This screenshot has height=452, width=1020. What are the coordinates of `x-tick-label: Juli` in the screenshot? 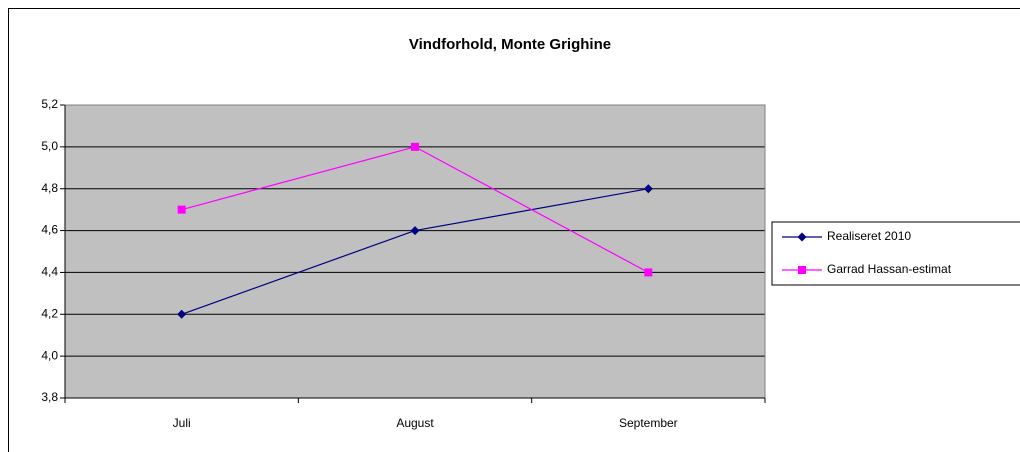 It's located at (182, 423).